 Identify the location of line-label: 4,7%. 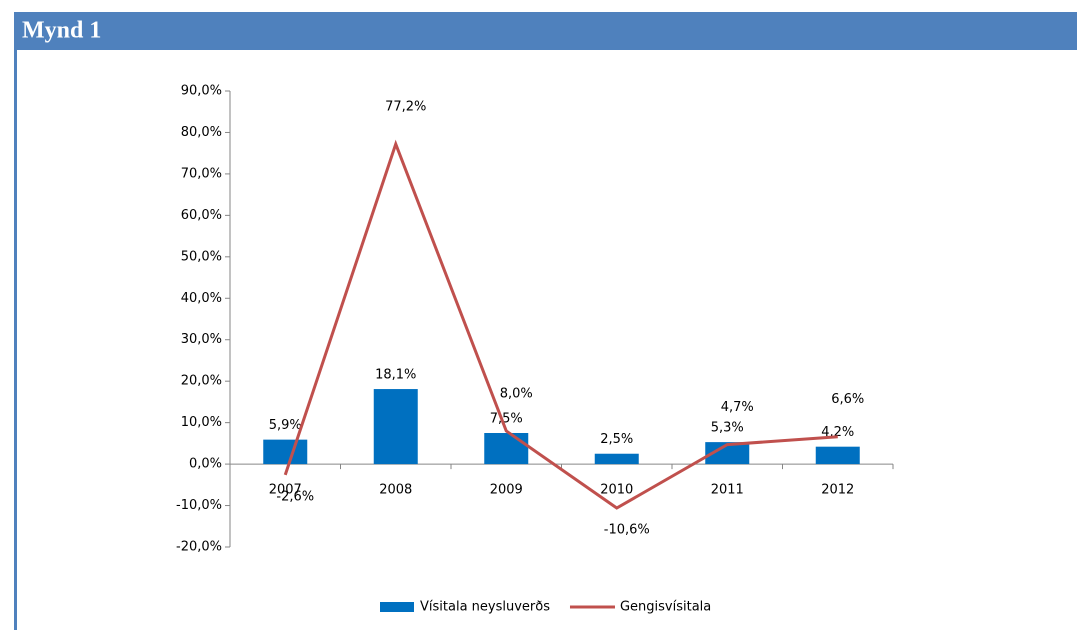
(737, 407).